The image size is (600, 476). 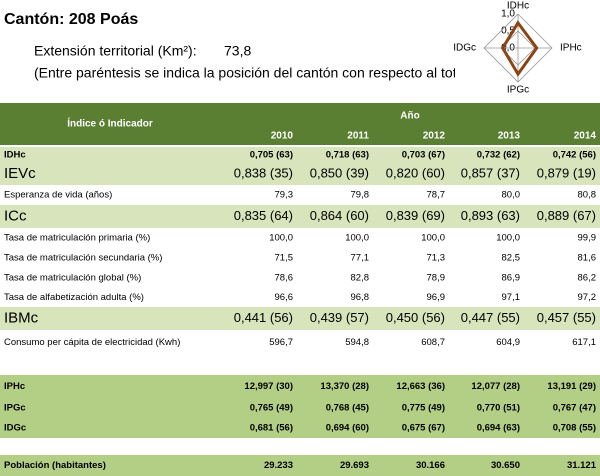 I want to click on cell: 12,663 (36), so click(x=420, y=386).